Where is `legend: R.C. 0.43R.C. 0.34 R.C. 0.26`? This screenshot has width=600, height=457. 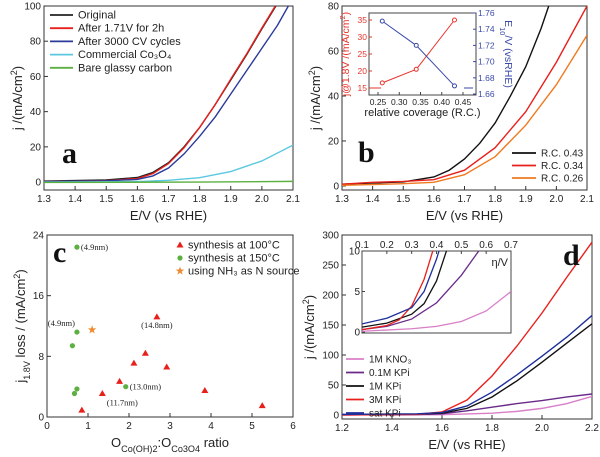 legend: R.C. 0.43R.C. 0.34 R.C. 0.26 is located at coordinates (548, 167).